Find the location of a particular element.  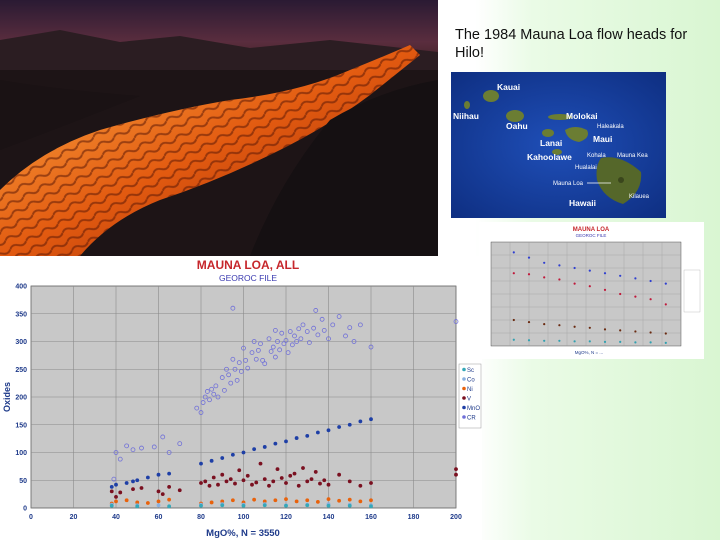

x-tick-label: 120 is located at coordinates (286, 517).